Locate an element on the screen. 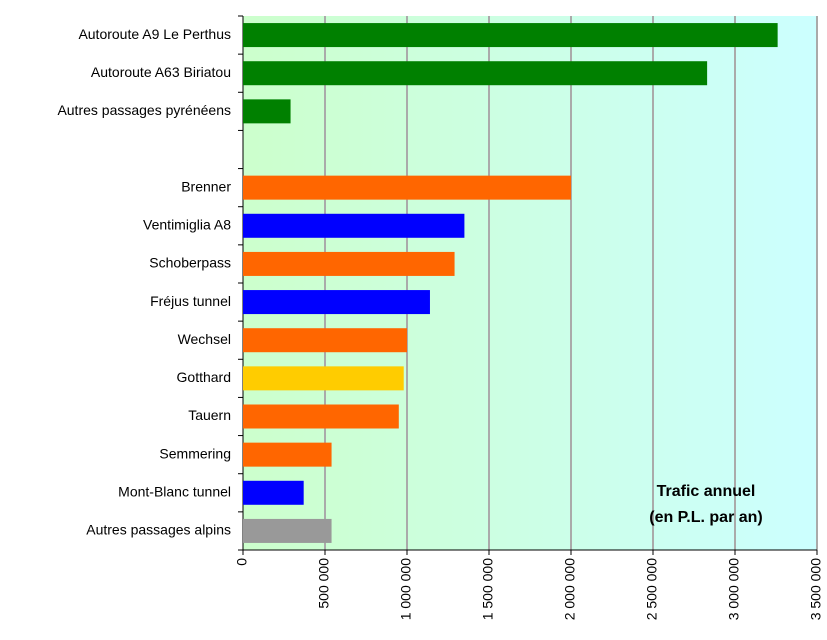 The height and width of the screenshot is (640, 827). x-tick-label: 2 000 000 is located at coordinates (570, 589).